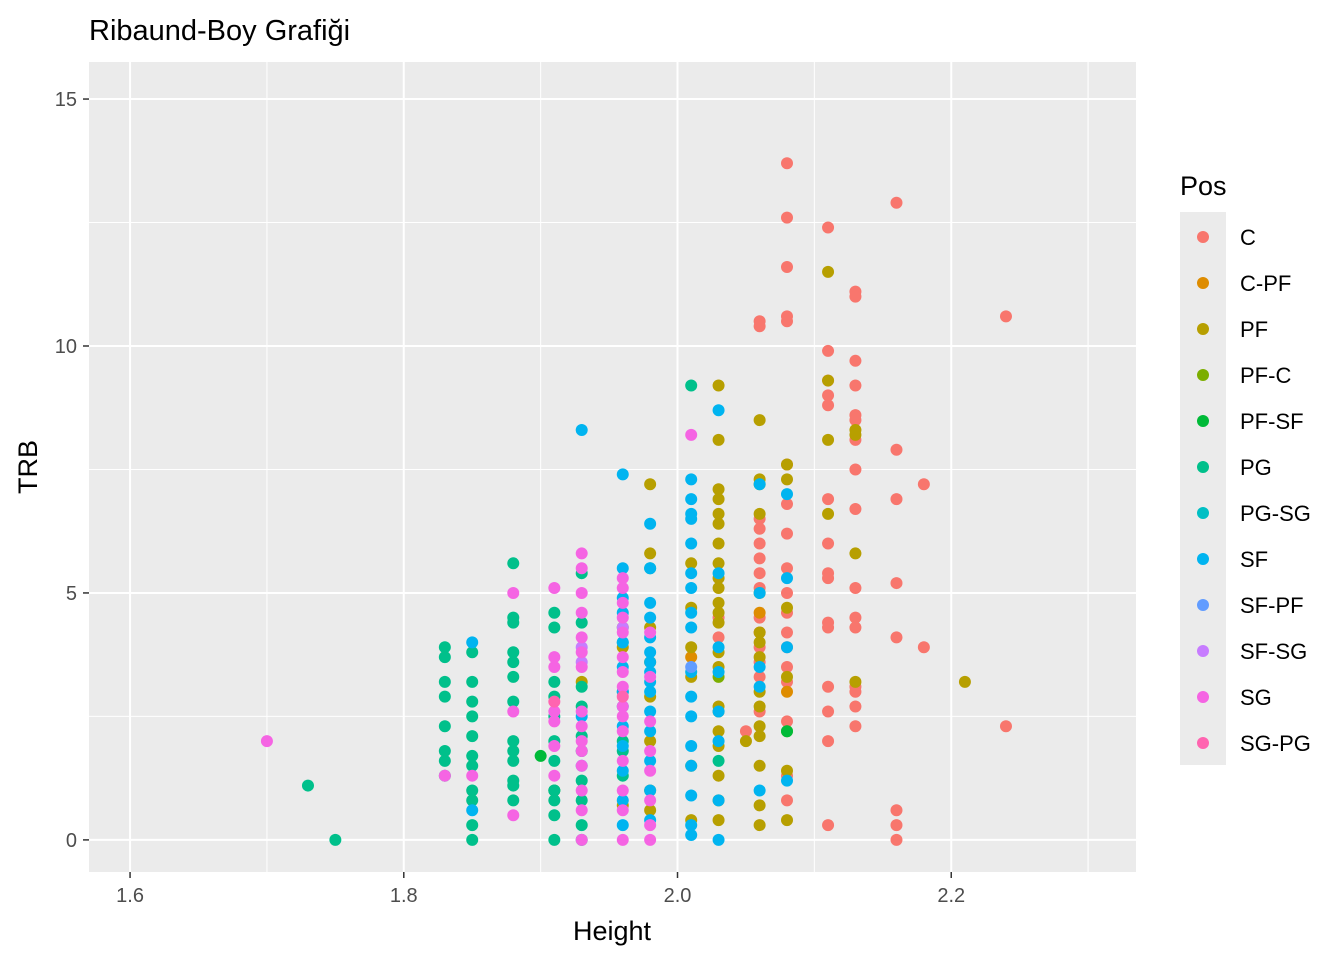  I want to click on legend-key-sf-pf, so click(1203, 605).